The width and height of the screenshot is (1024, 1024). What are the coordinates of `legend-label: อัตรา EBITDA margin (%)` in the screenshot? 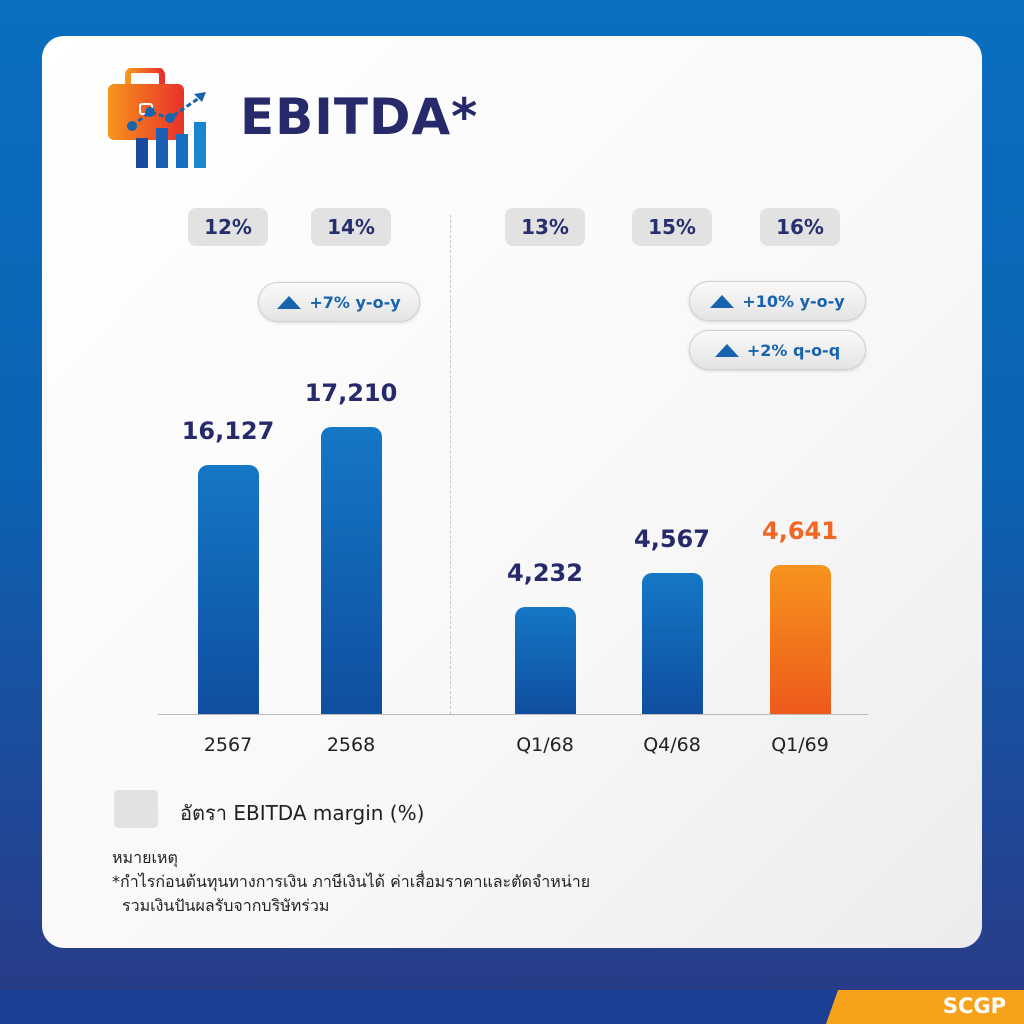 It's located at (302, 813).